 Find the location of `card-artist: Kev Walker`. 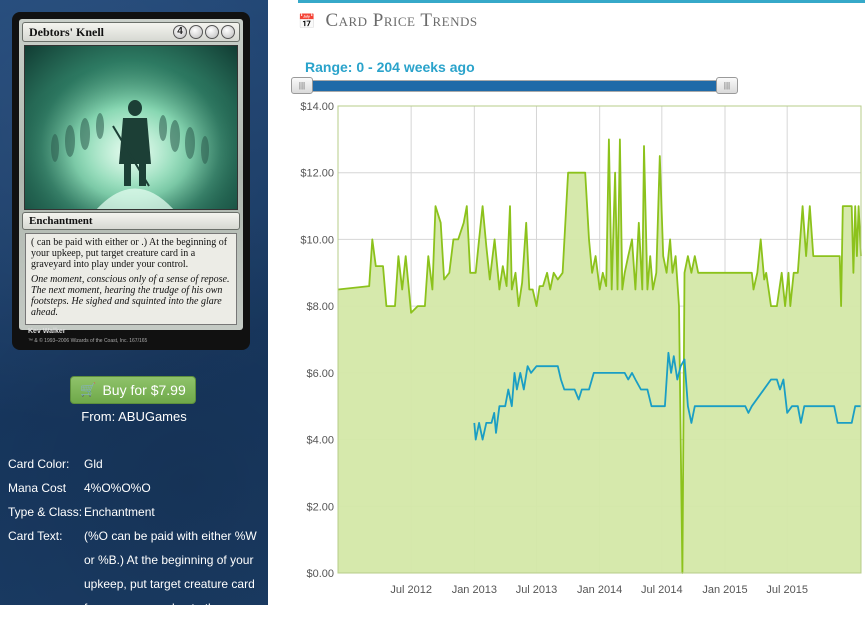

card-artist: Kev Walker is located at coordinates (47, 331).